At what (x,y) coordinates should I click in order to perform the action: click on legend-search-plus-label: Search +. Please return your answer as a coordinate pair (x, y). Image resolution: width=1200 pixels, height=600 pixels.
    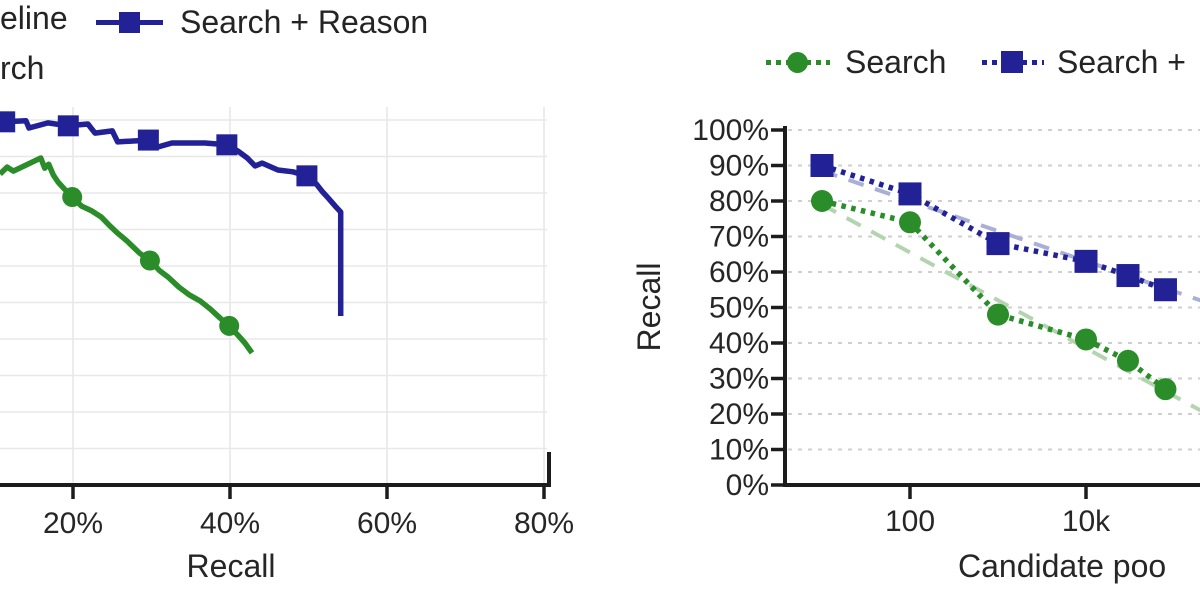
    Looking at the image, I should click on (1121, 62).